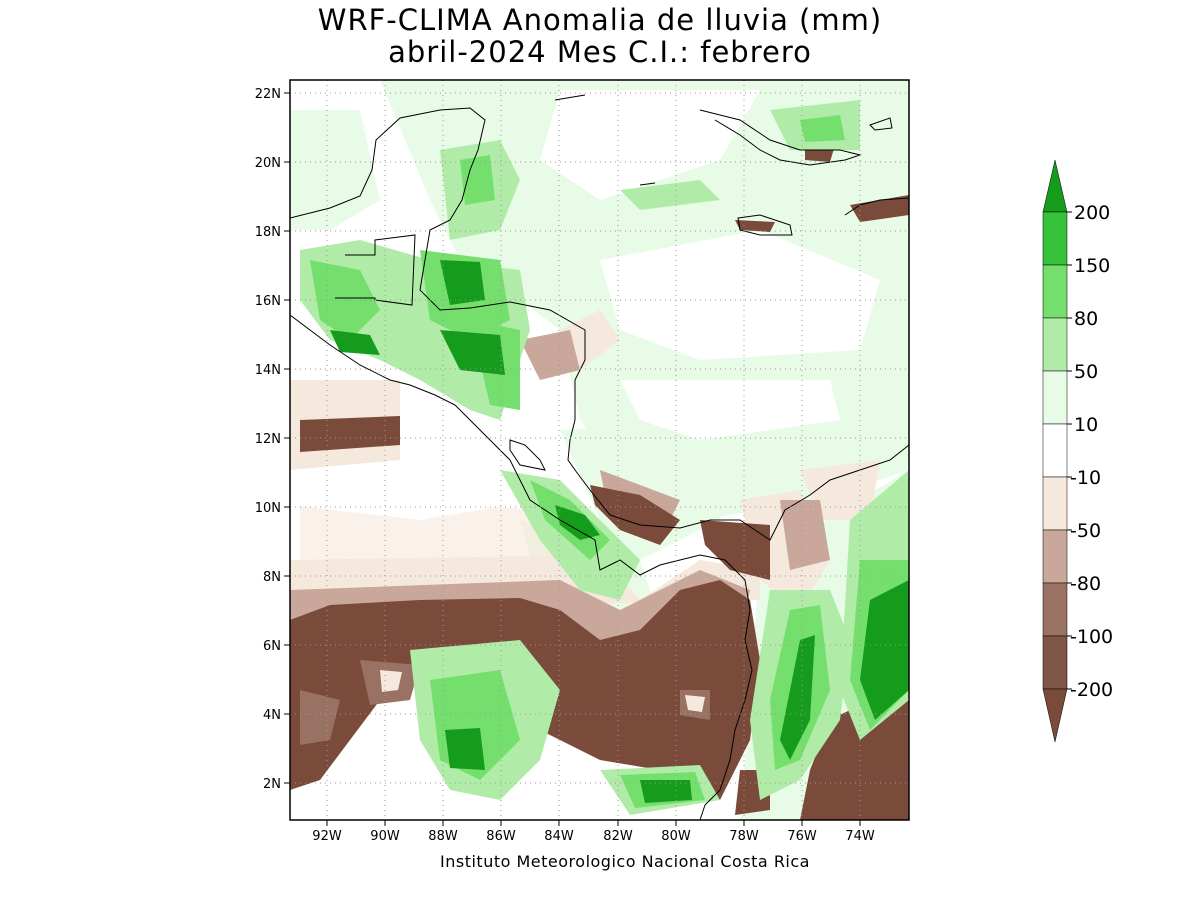  I want to click on lat-tick-labels: 2N 4N 6N 8N 10N 12N 14N 16N 18N 20N 22N, so click(268, 439).